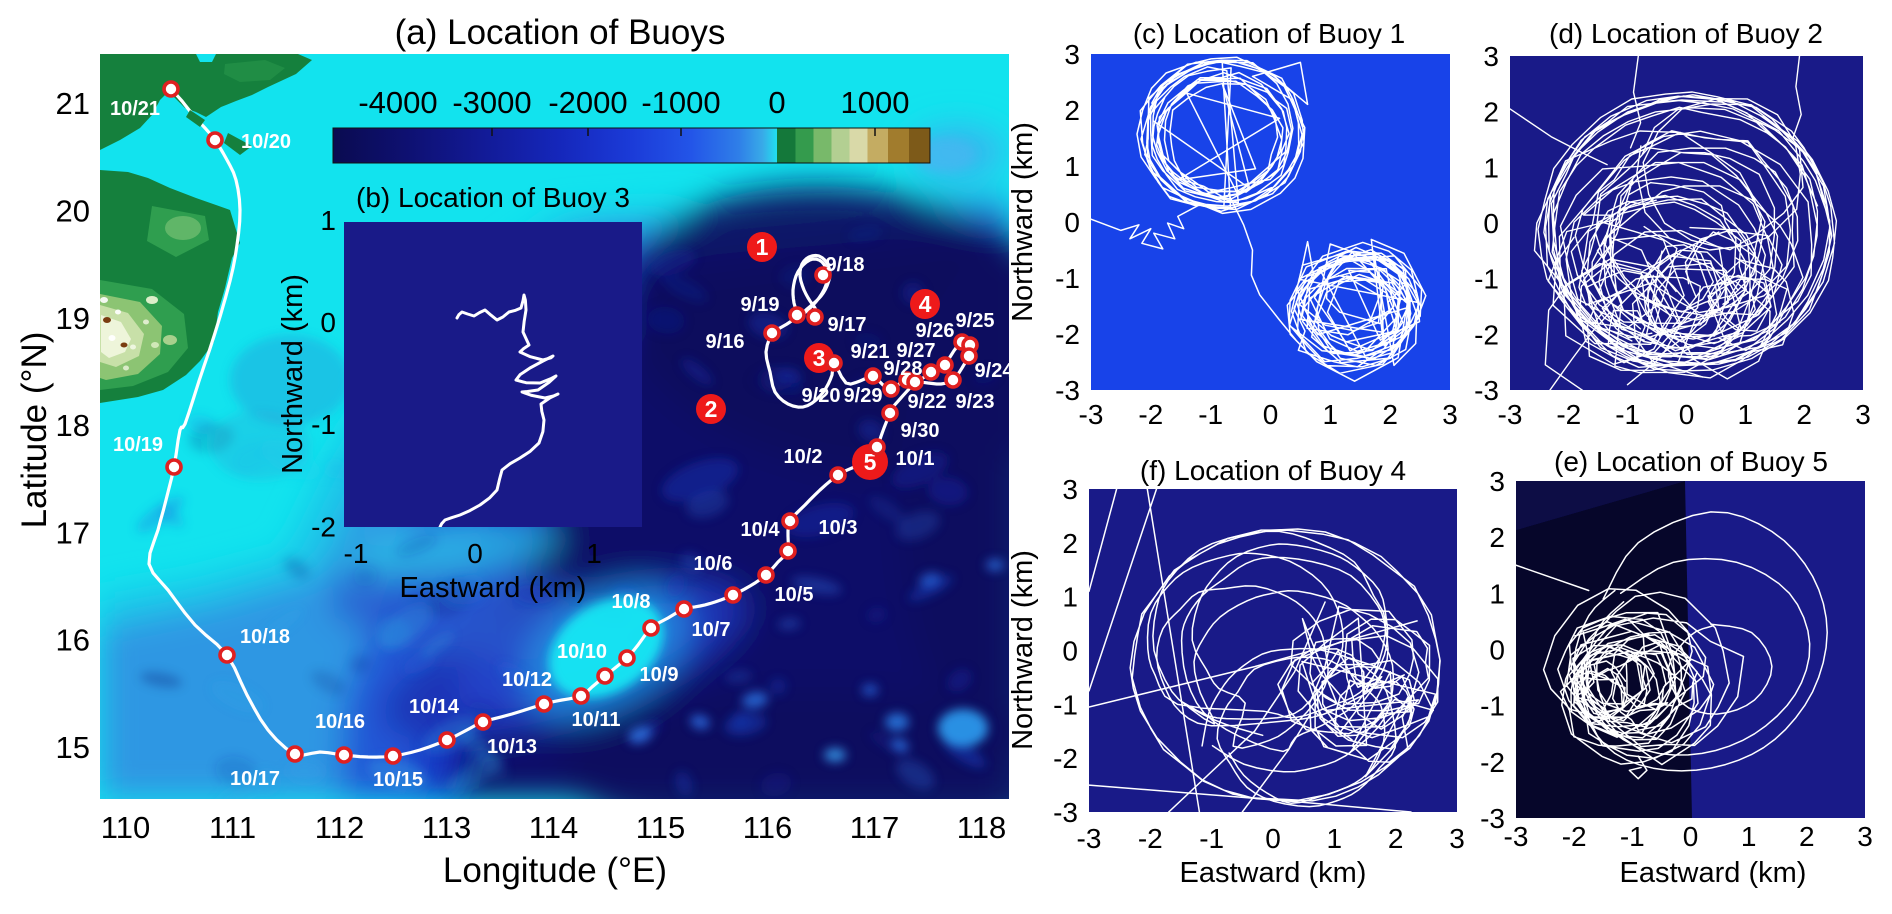 The width and height of the screenshot is (1892, 914). What do you see at coordinates (870, 462) in the screenshot?
I see `svg-text: 5` at bounding box center [870, 462].